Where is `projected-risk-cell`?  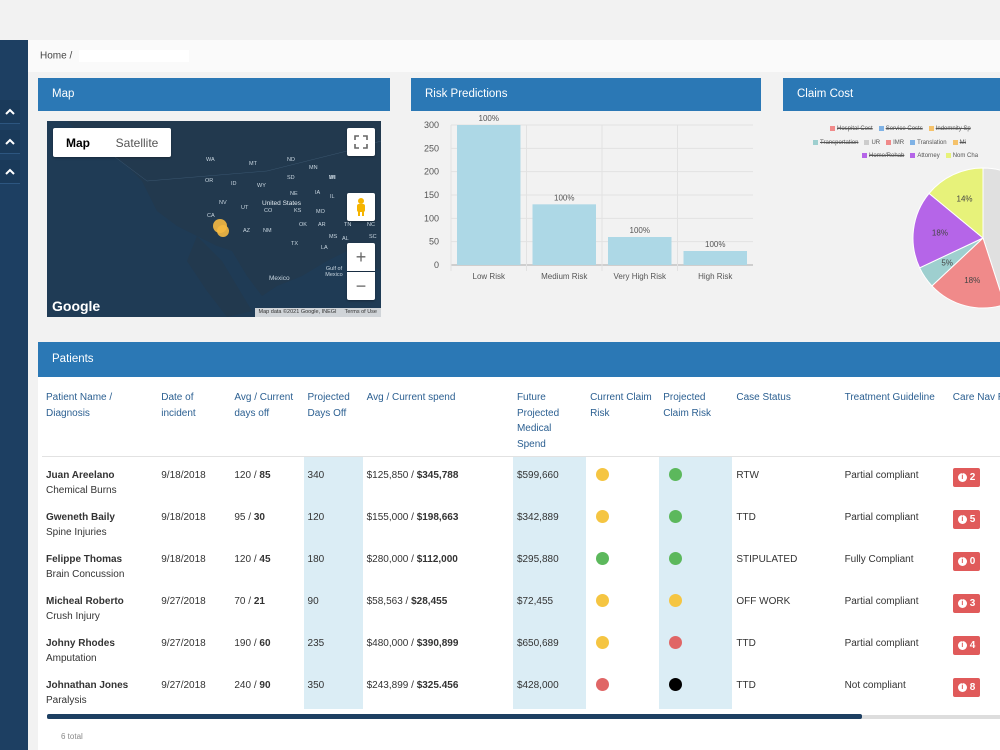
projected-risk-cell is located at coordinates (696, 519).